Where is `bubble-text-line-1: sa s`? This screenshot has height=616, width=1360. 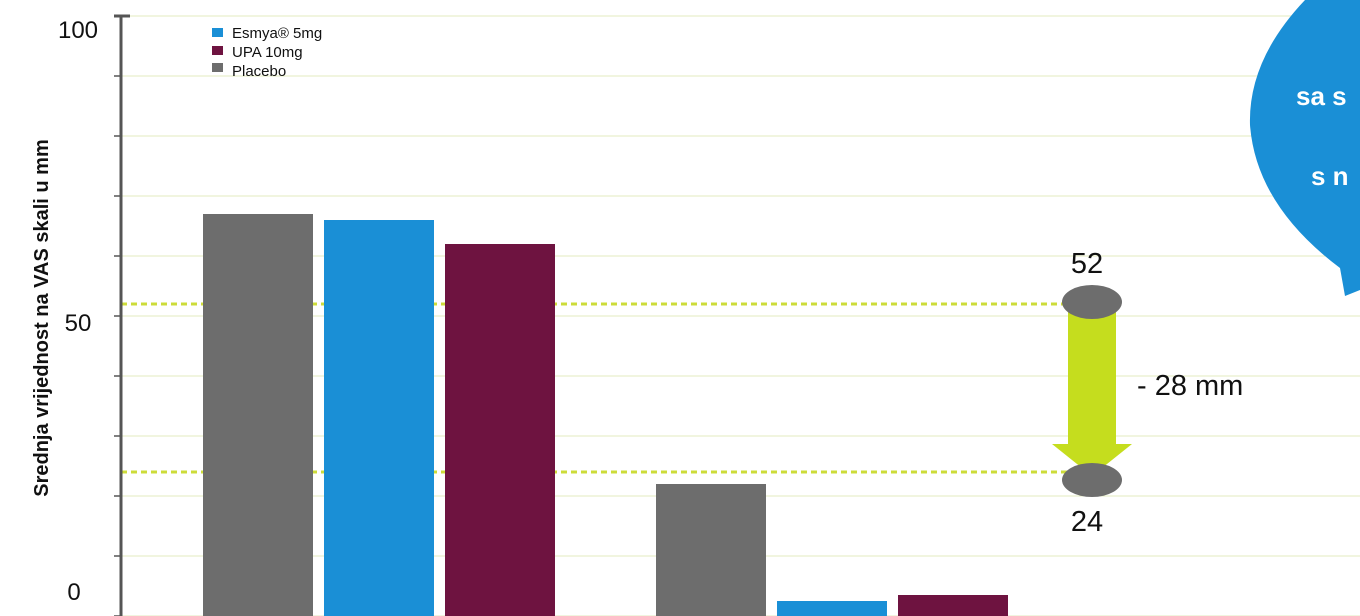 bubble-text-line-1: sa s is located at coordinates (1321, 96).